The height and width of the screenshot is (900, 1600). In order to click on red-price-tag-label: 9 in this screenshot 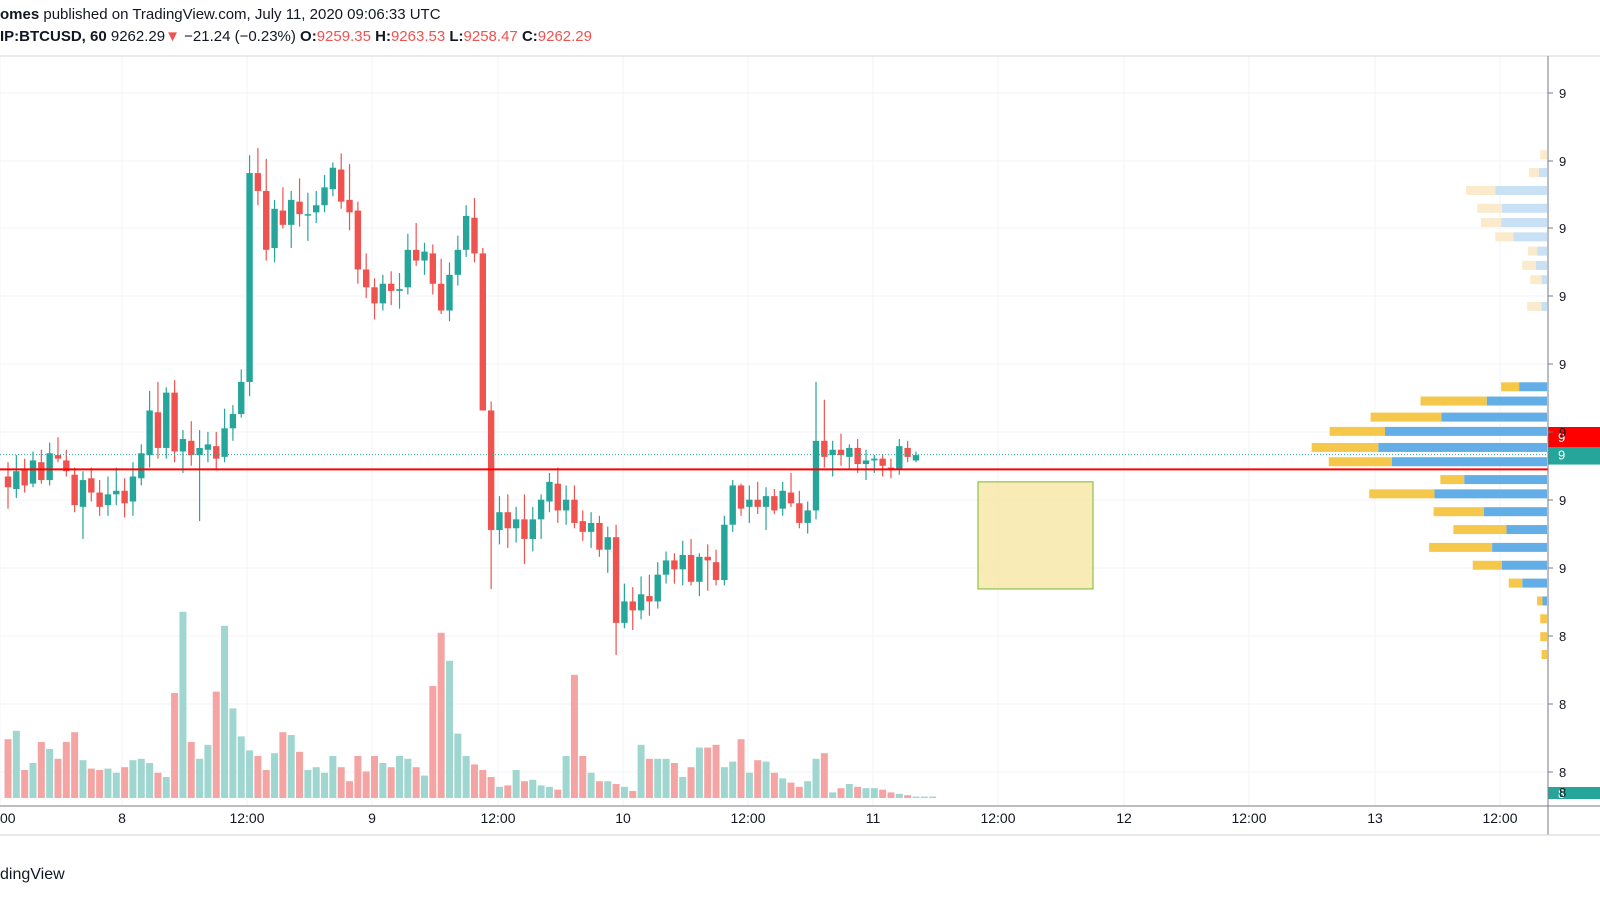, I will do `click(1561, 437)`.